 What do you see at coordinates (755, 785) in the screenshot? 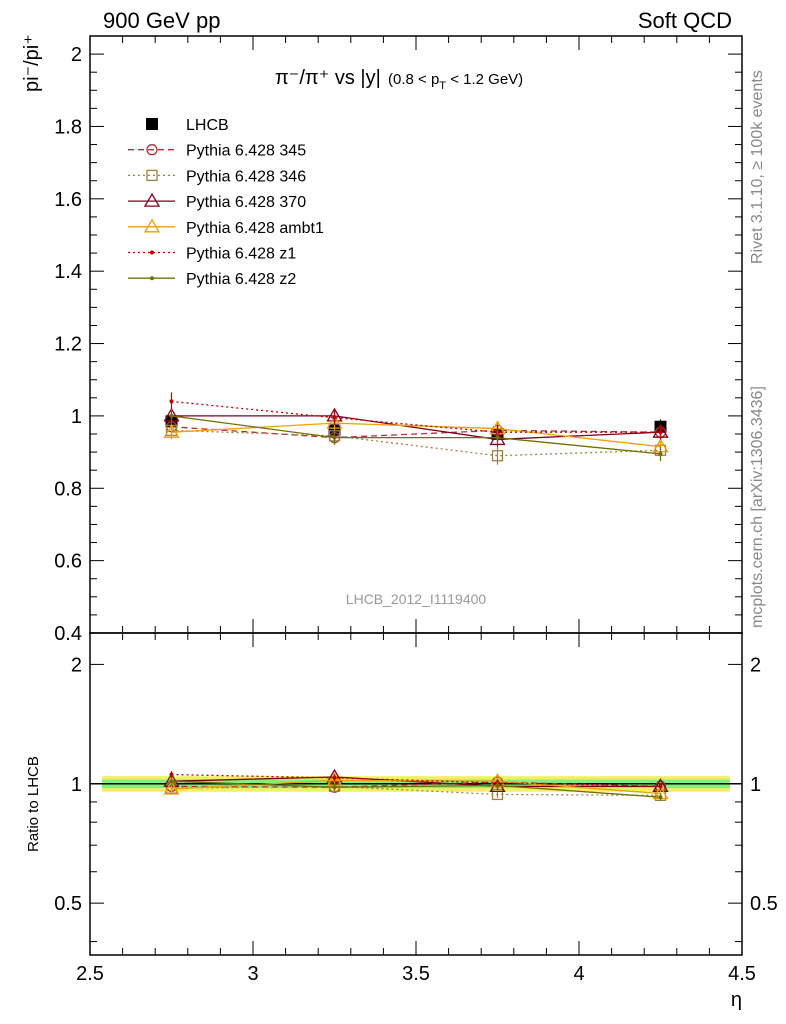
I see `ratio-y-tick-label-right: 1` at bounding box center [755, 785].